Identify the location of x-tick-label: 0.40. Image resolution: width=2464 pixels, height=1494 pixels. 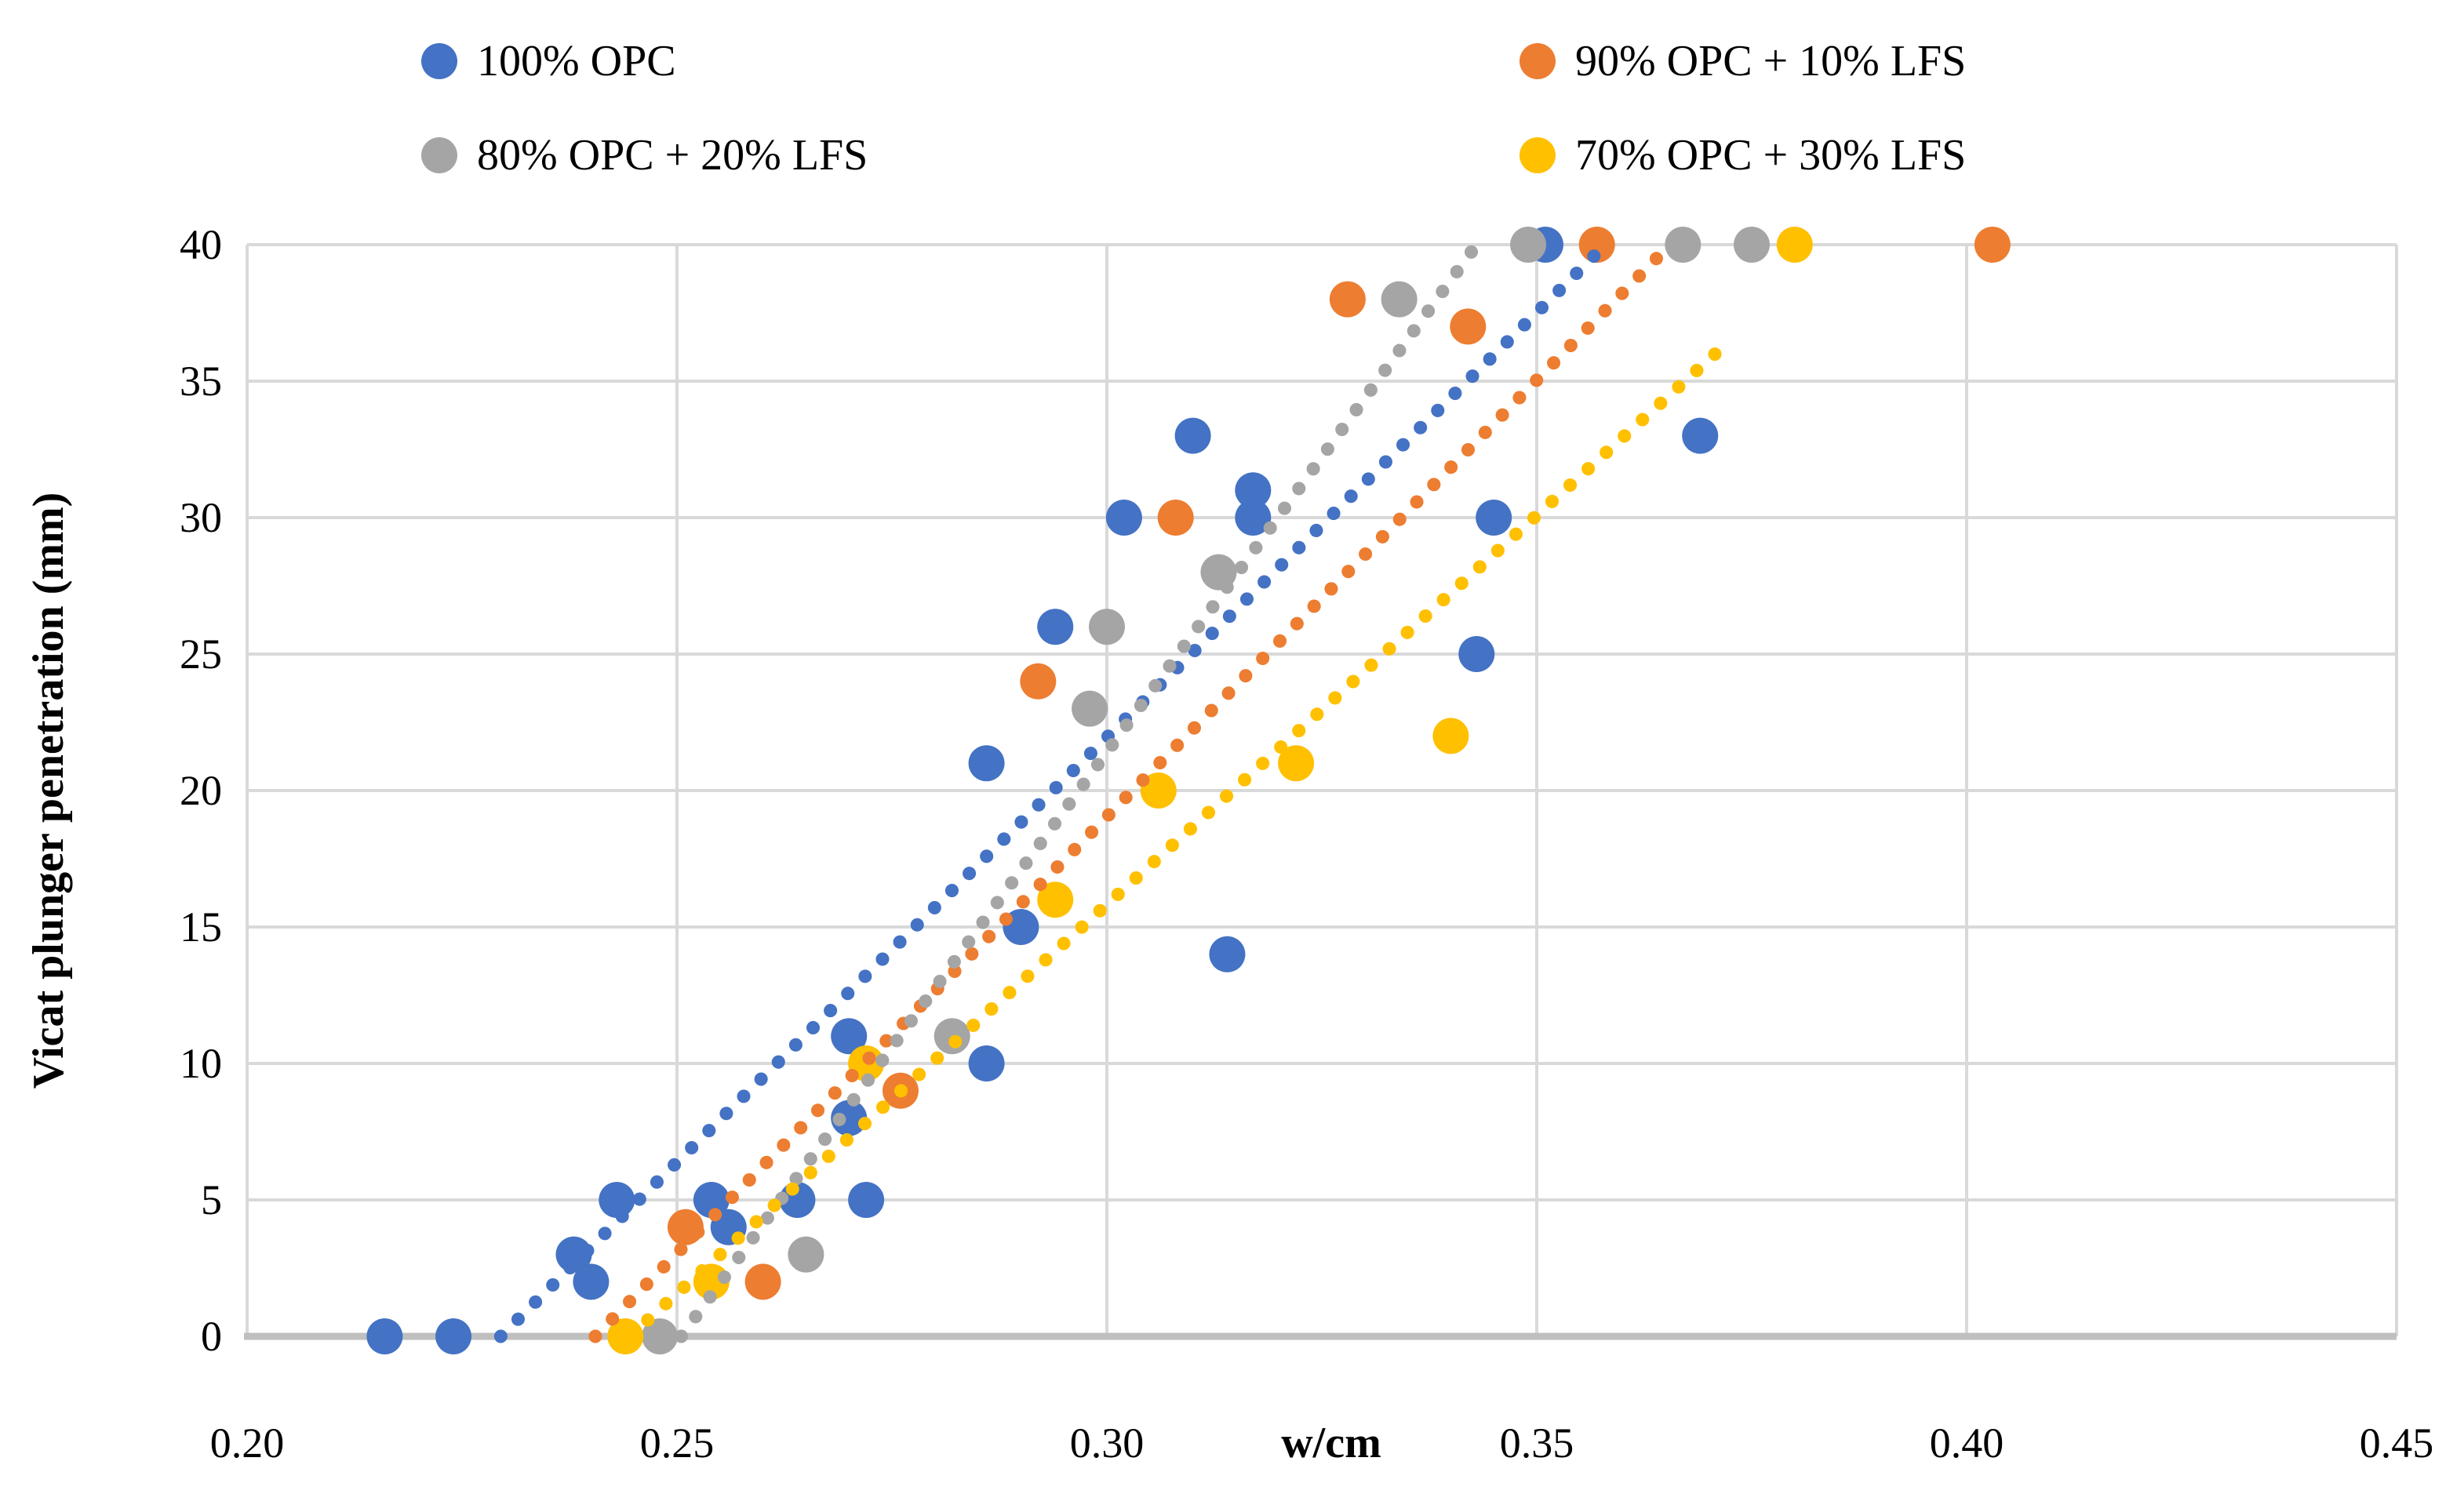
(1967, 1443).